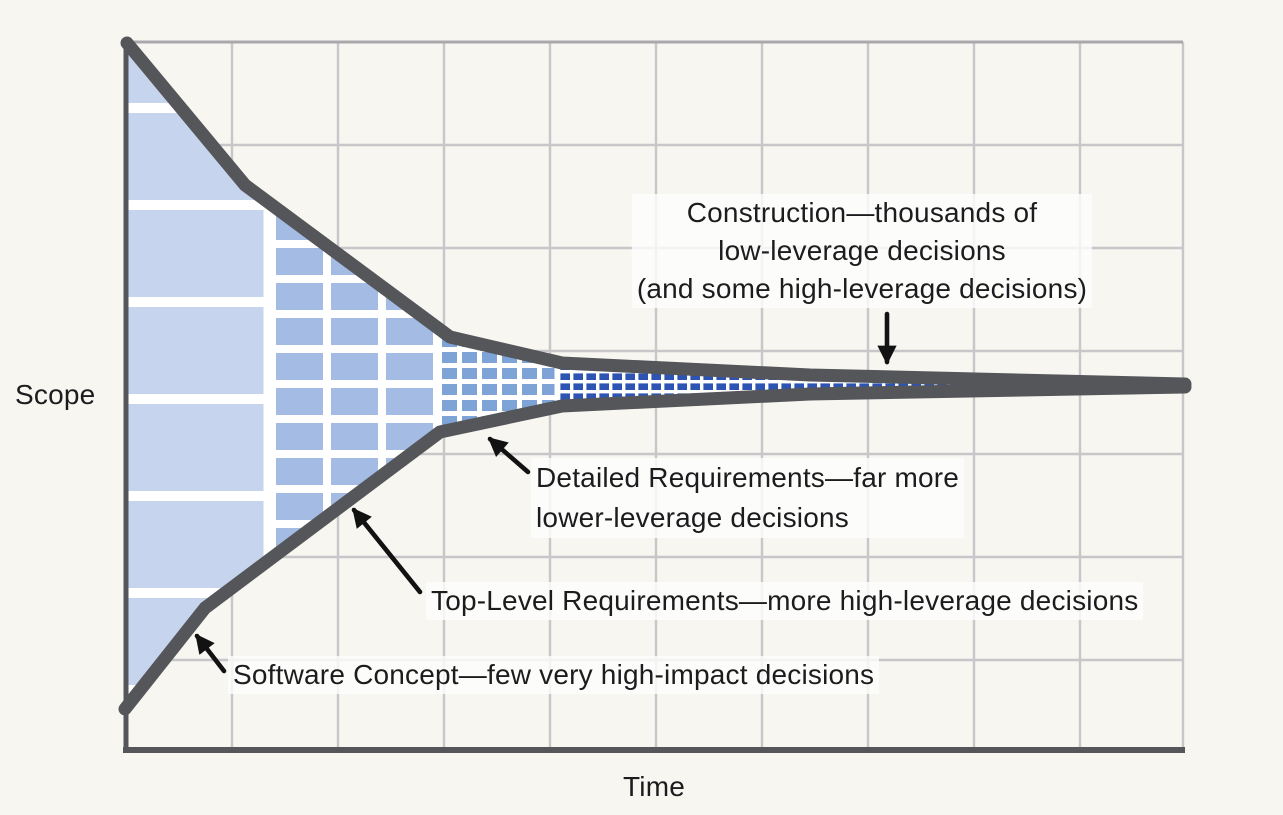  What do you see at coordinates (692, 517) in the screenshot?
I see `annotation-line: lower-leverage decisions` at bounding box center [692, 517].